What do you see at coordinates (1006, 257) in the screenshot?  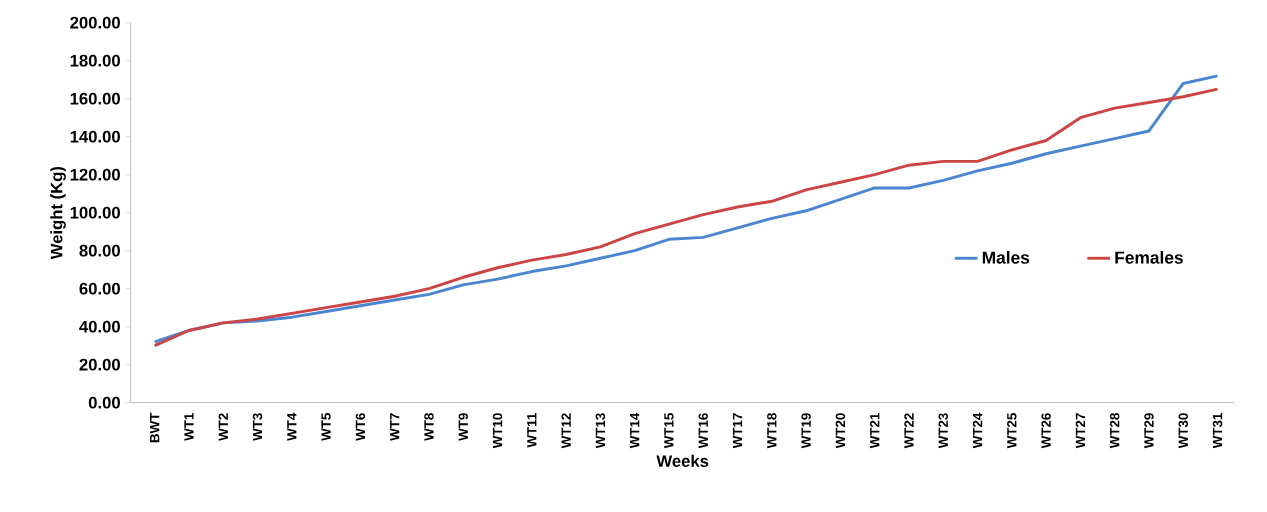 I see `legend-label: Males` at bounding box center [1006, 257].